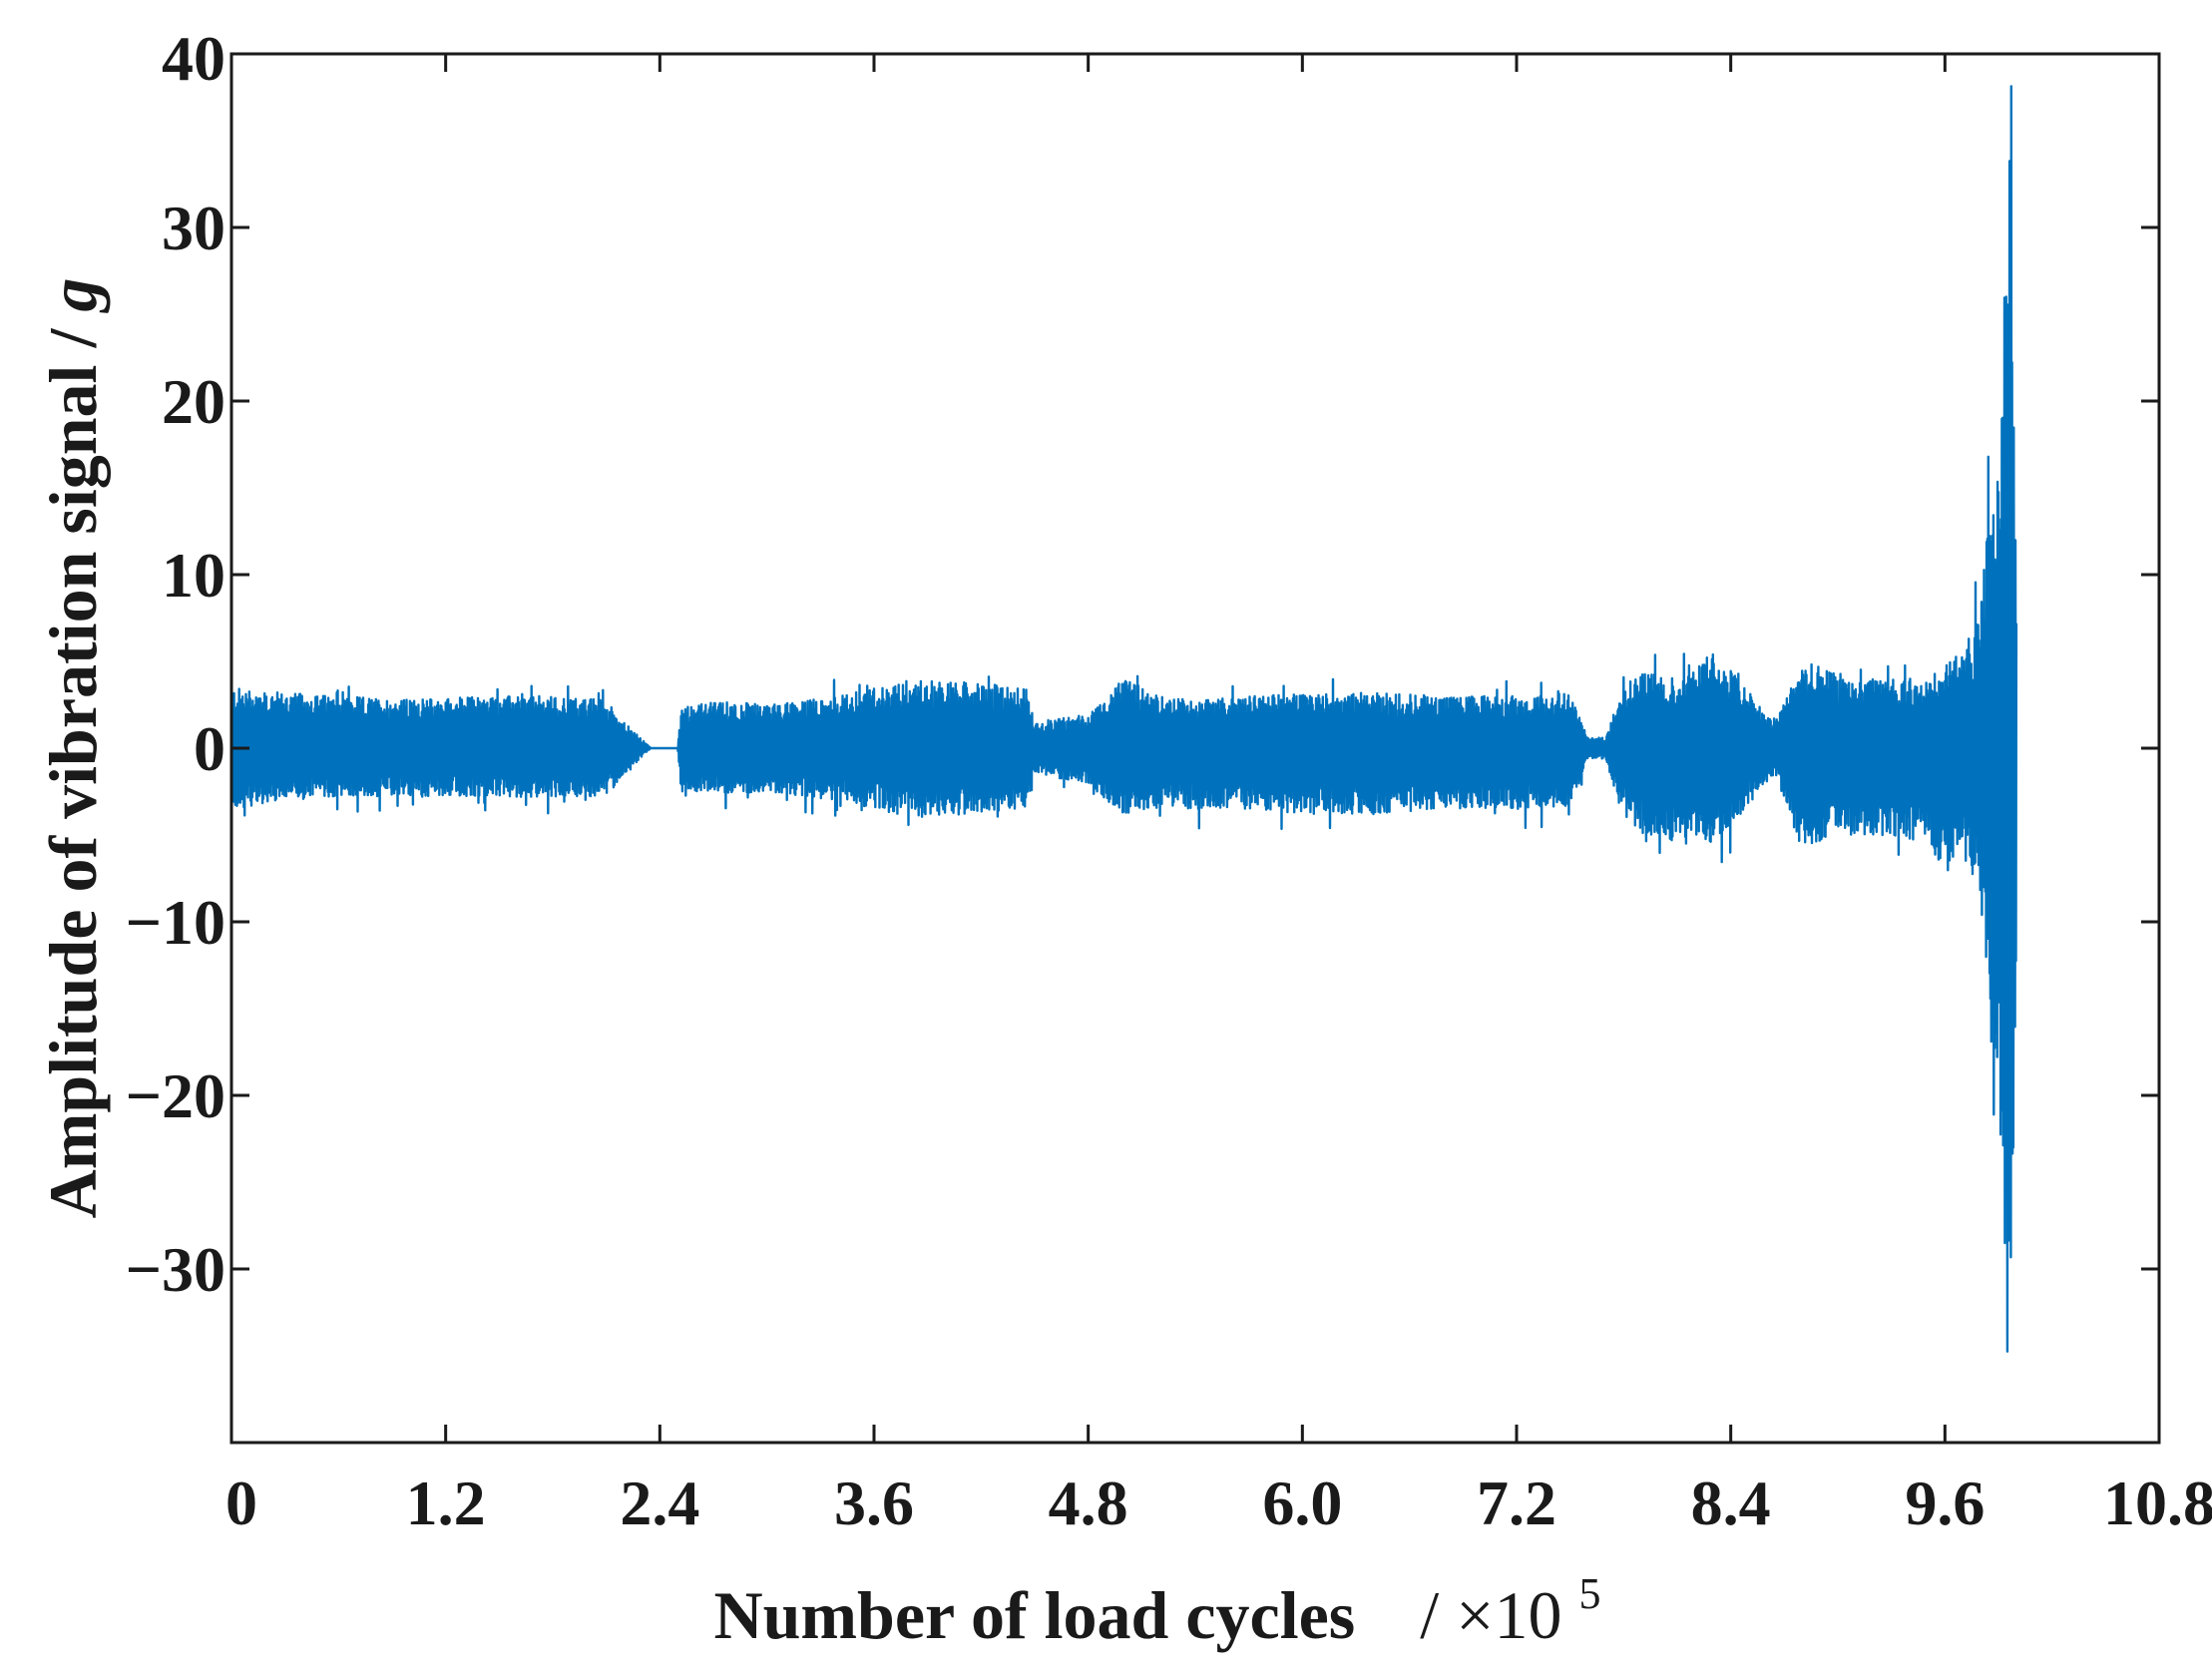  What do you see at coordinates (1491, 1615) in the screenshot?
I see `x-axis-unit: / ×10` at bounding box center [1491, 1615].